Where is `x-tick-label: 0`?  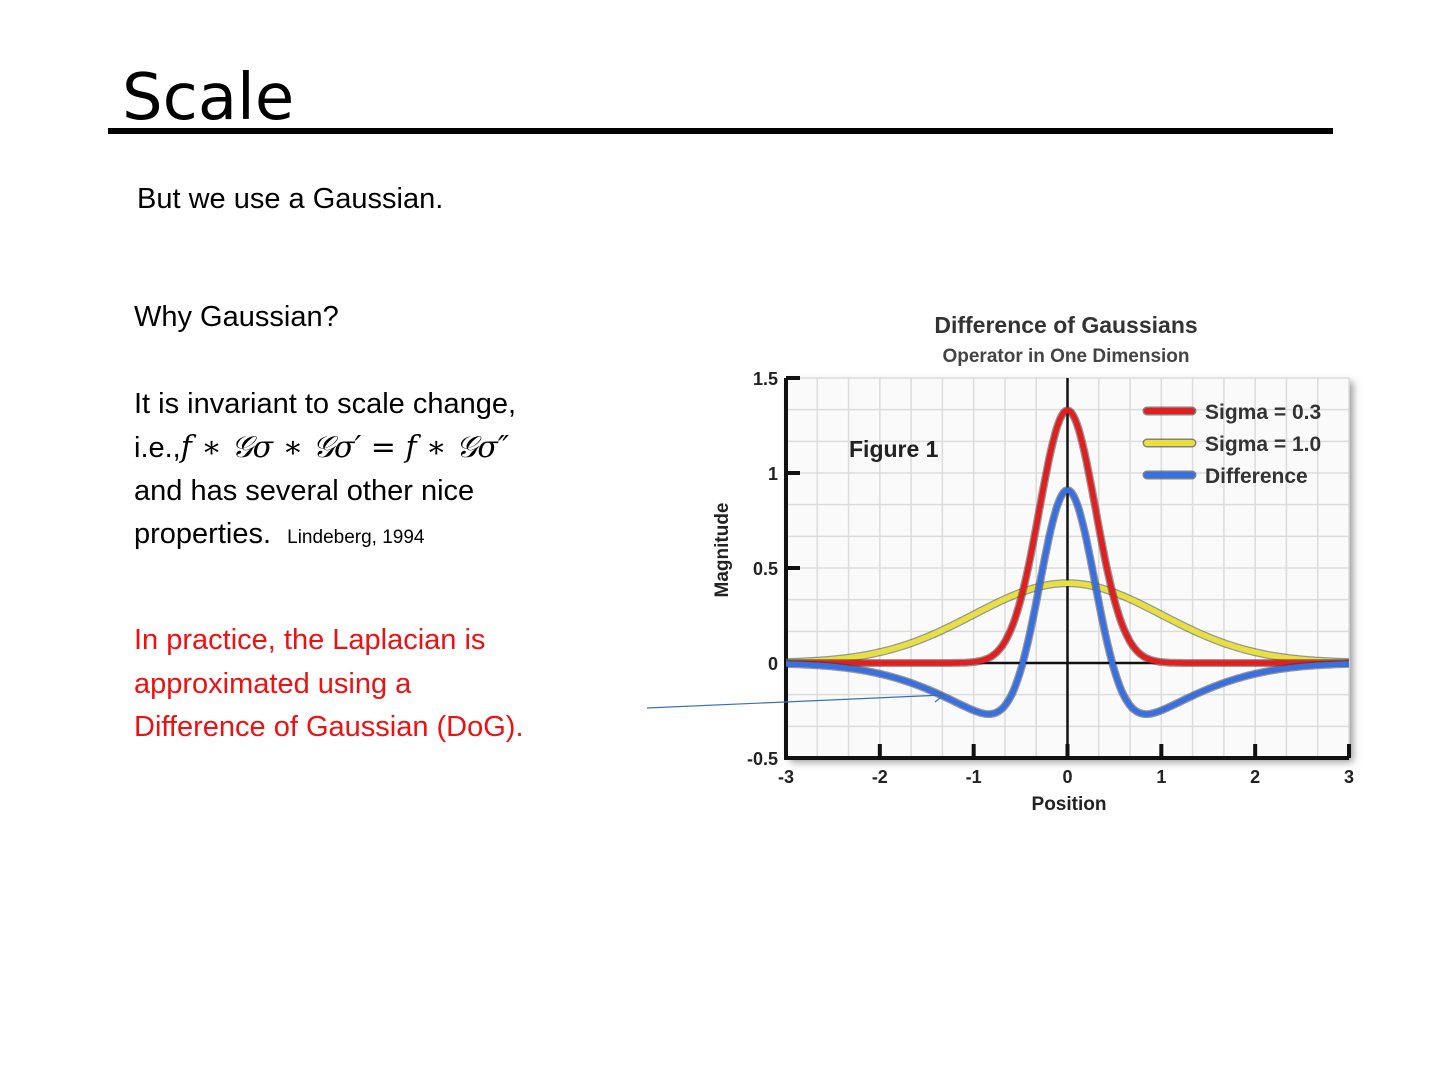
x-tick-label: 0 is located at coordinates (1067, 777).